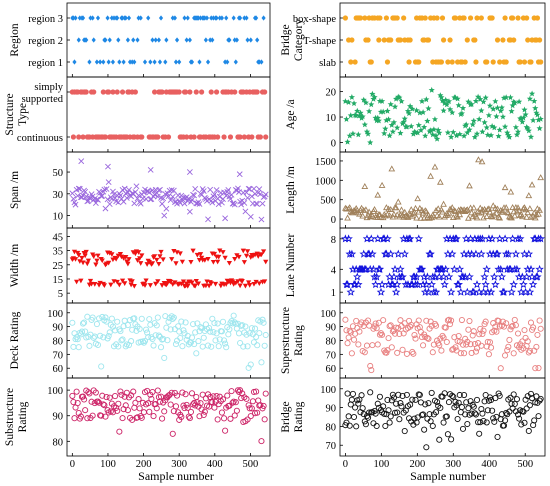 This screenshot has width=550, height=486. I want to click on y-tick-label: region 1, so click(45, 63).